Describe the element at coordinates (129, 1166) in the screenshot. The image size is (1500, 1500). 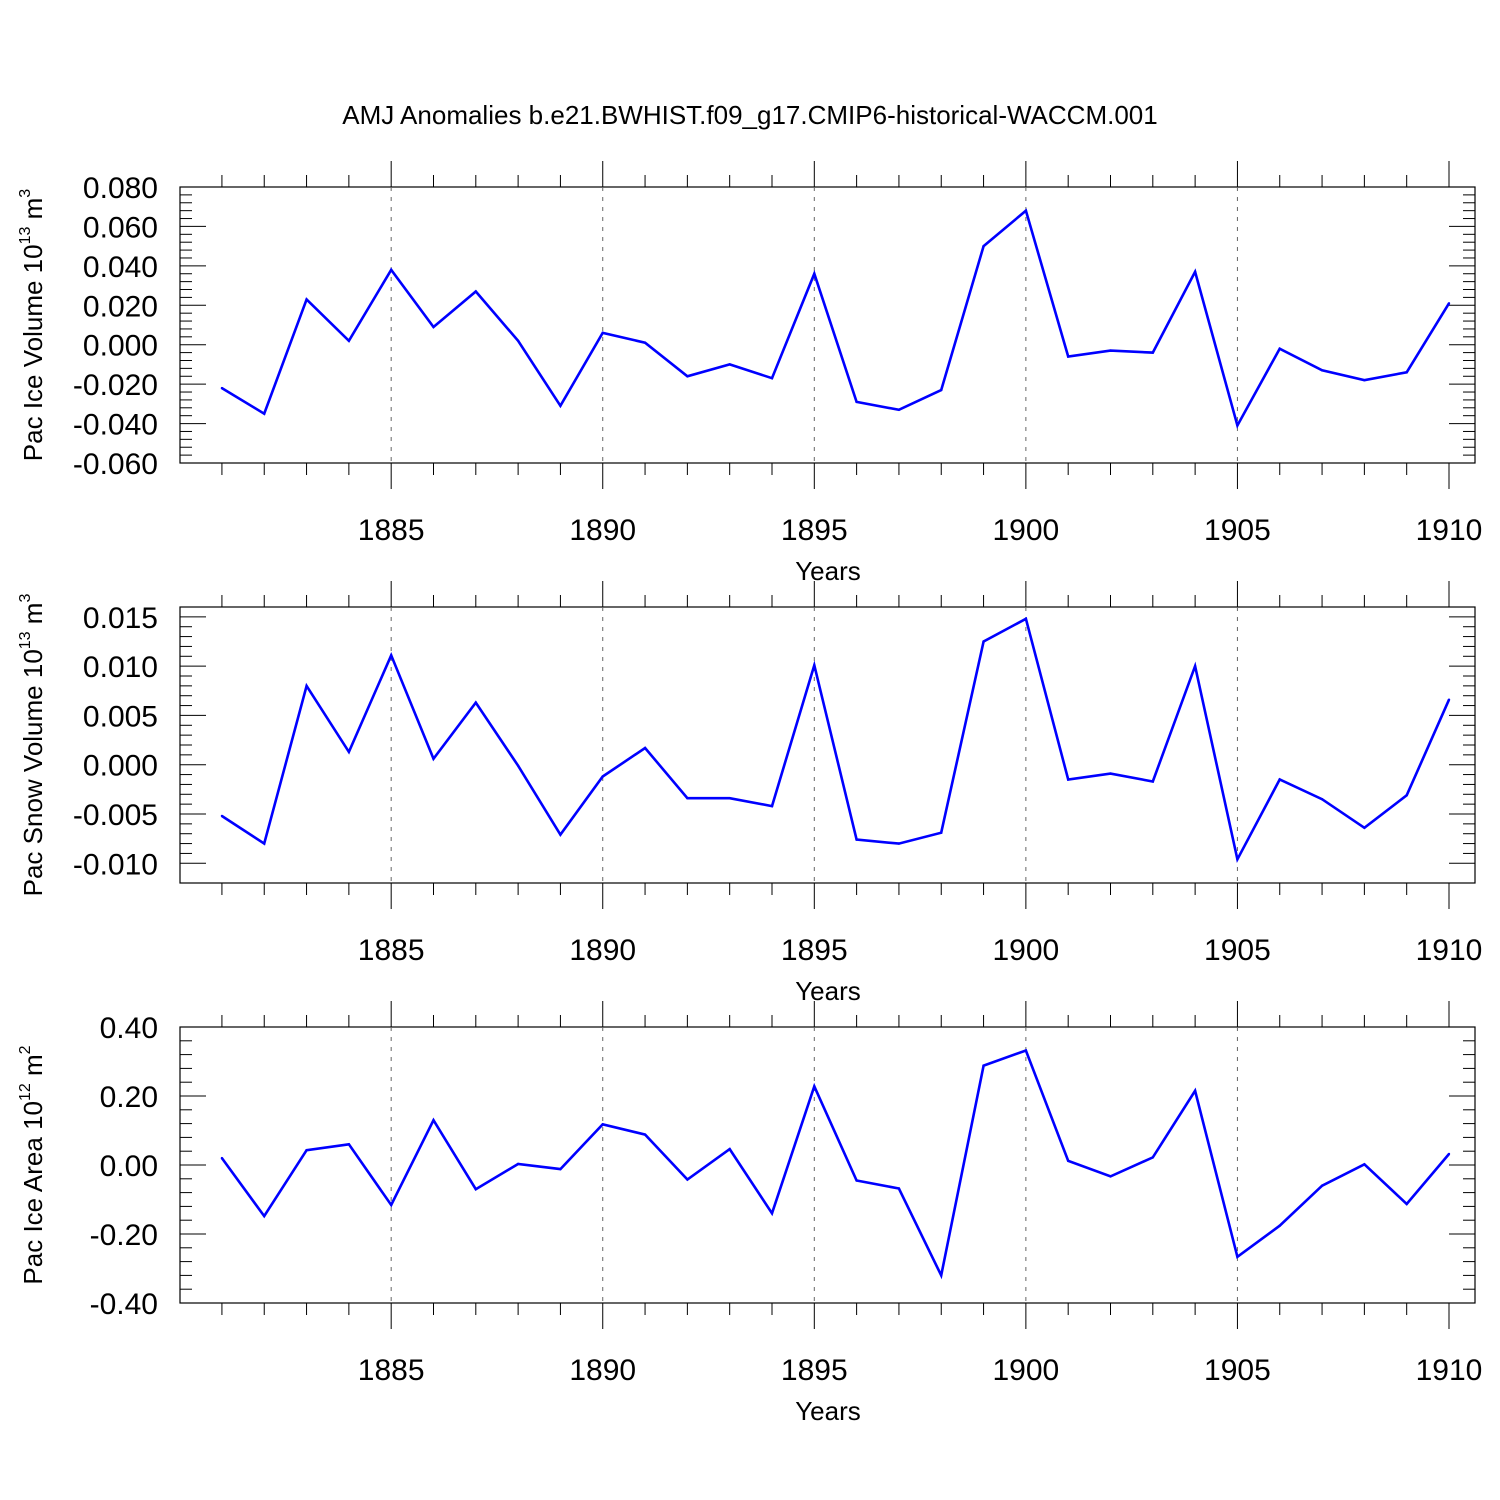
I see `y-tick-label: 0.00` at that location.